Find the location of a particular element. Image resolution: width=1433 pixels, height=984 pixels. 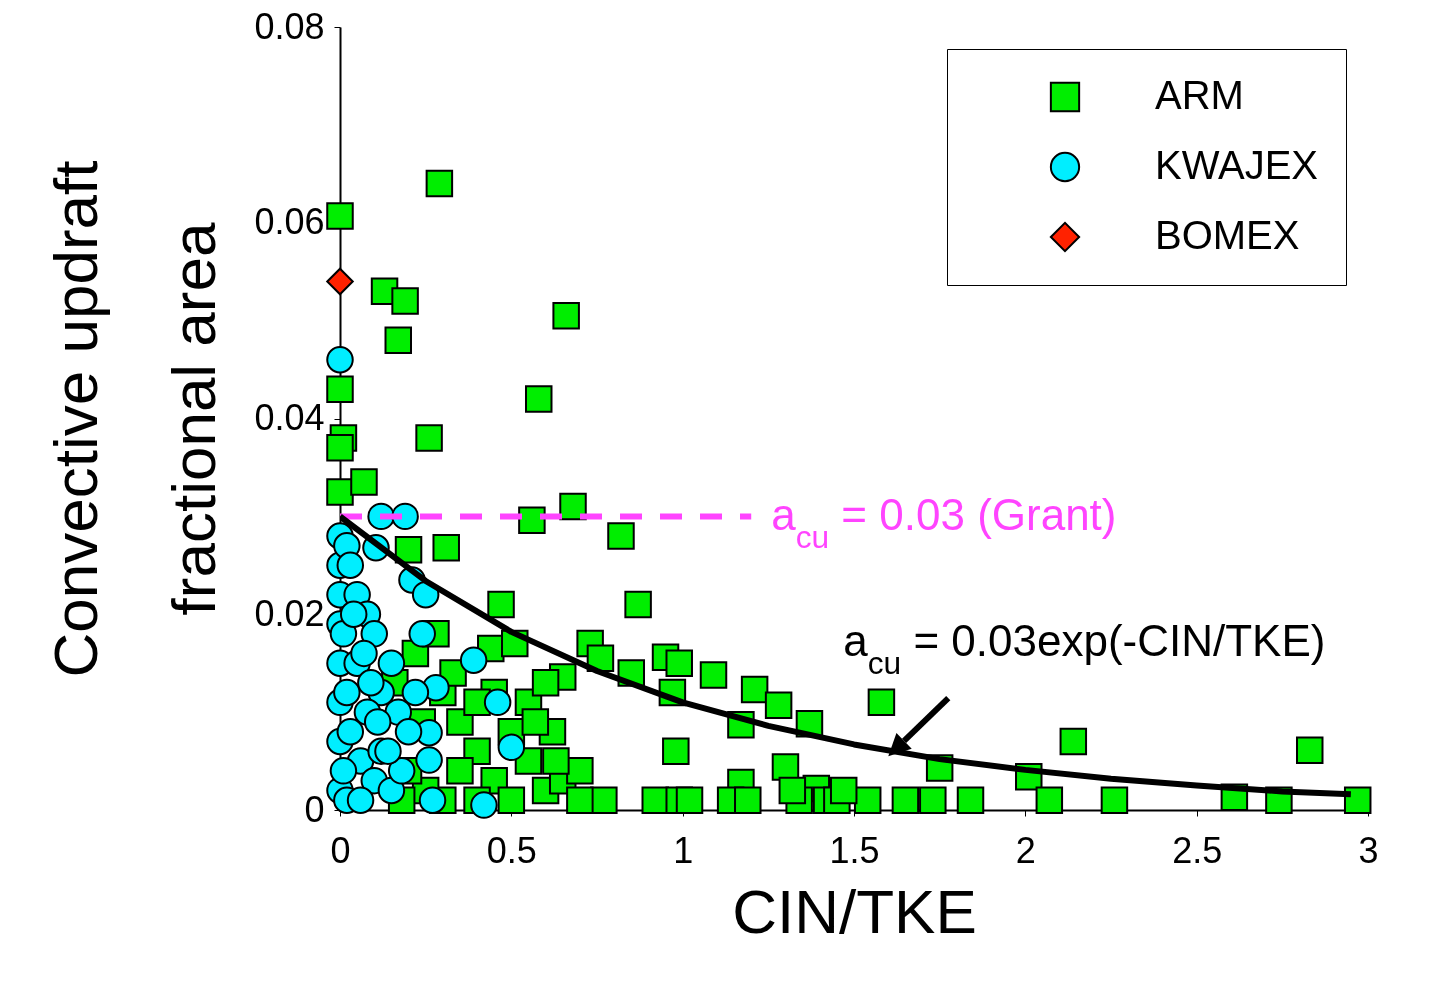

x-tick-label: 2 is located at coordinates (1025, 850).